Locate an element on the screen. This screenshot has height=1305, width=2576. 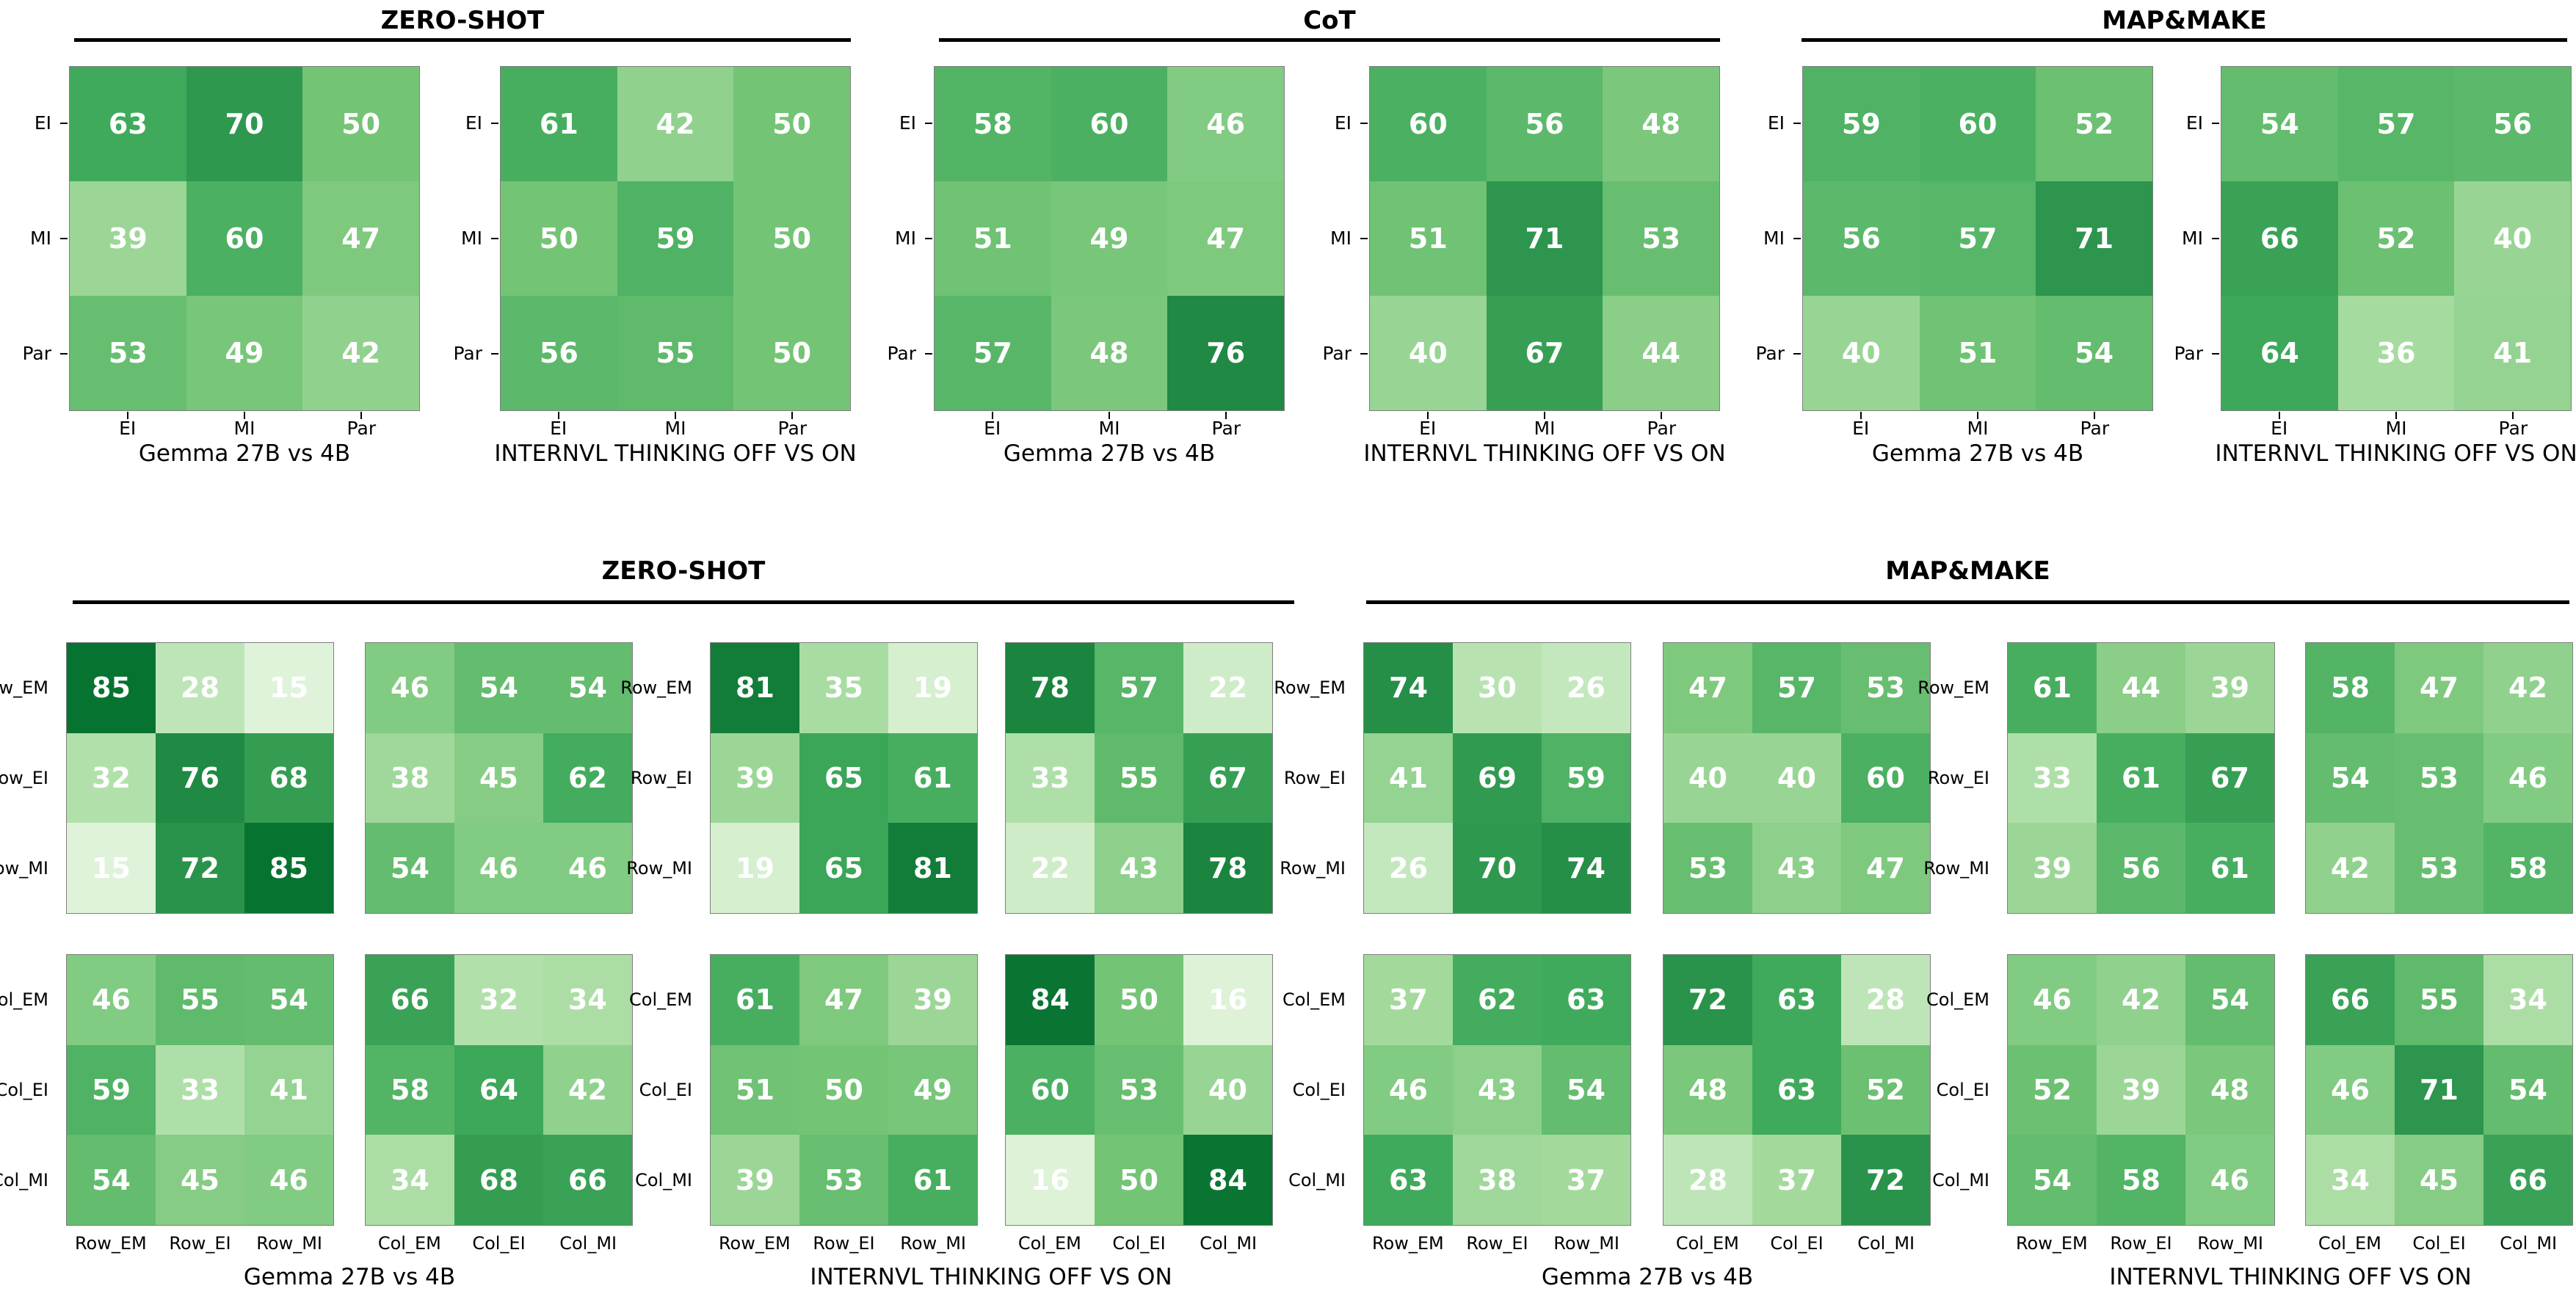
cell-value: 50 is located at coordinates (559, 239).